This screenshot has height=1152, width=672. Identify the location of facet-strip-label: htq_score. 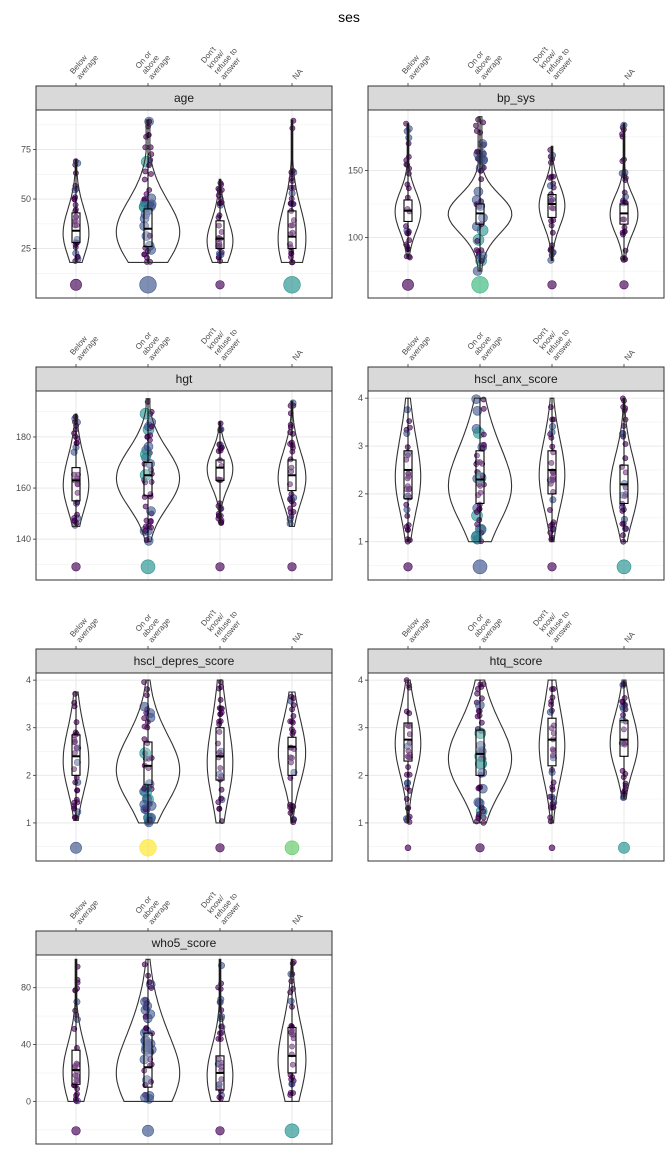
(516, 661).